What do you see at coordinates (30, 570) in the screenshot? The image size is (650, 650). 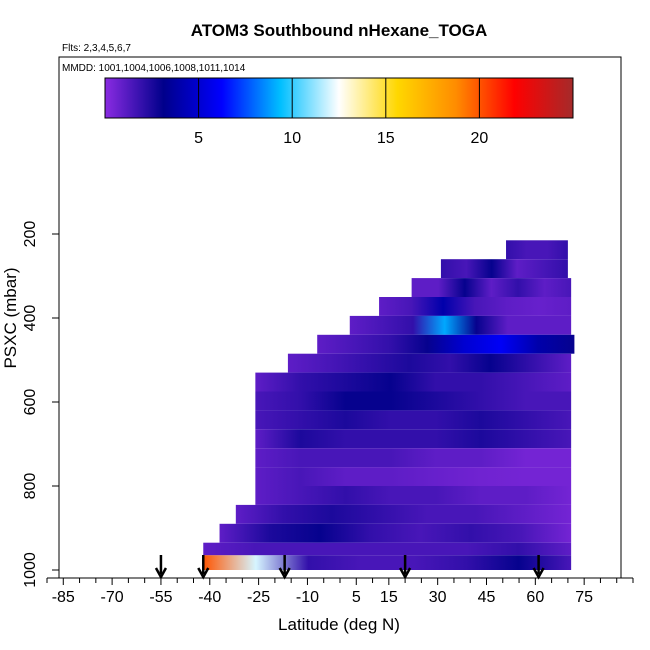 I see `y-tick-label: 1000` at bounding box center [30, 570].